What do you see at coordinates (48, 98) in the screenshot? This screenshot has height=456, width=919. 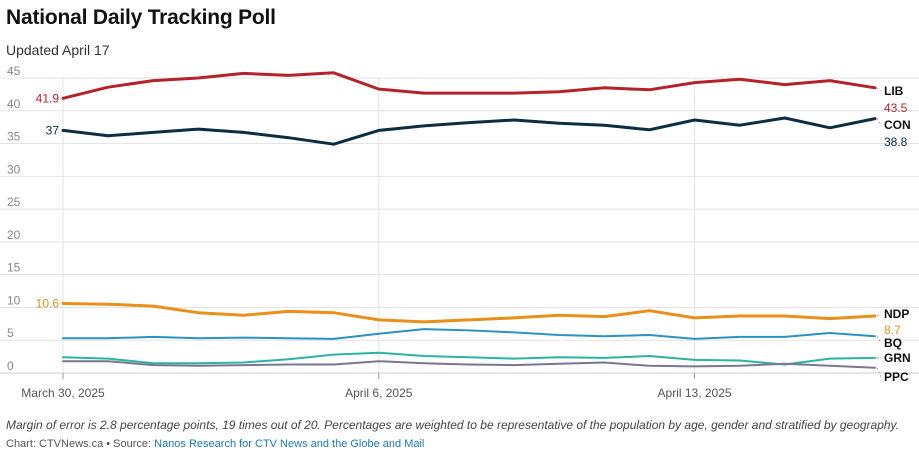 I see `series-start-value: 41.9` at bounding box center [48, 98].